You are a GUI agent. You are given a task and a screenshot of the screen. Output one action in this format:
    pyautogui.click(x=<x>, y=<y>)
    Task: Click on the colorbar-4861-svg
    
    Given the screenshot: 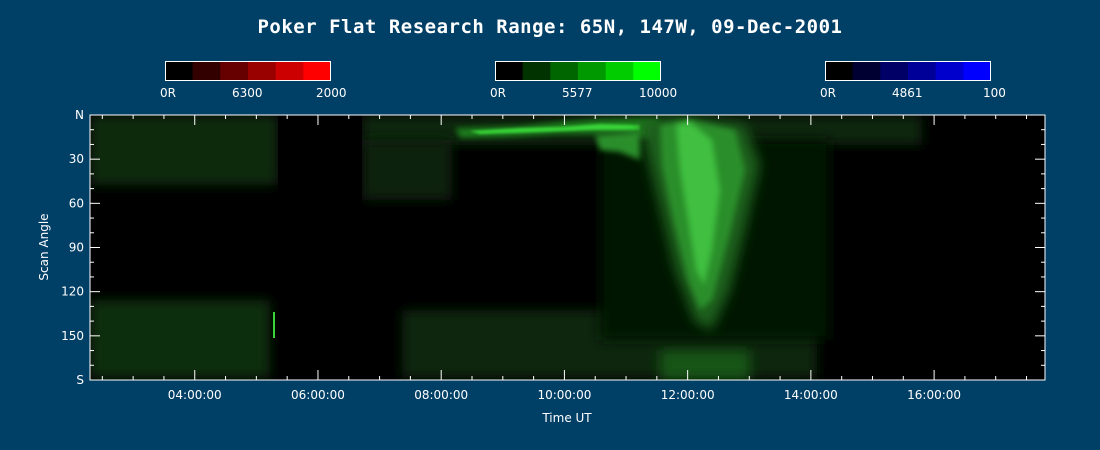 What is the action you would take?
    pyautogui.click(x=908, y=71)
    